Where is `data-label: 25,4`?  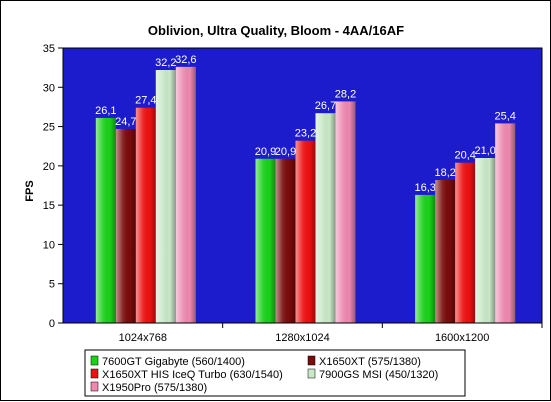
data-label: 25,4 is located at coordinates (504, 116).